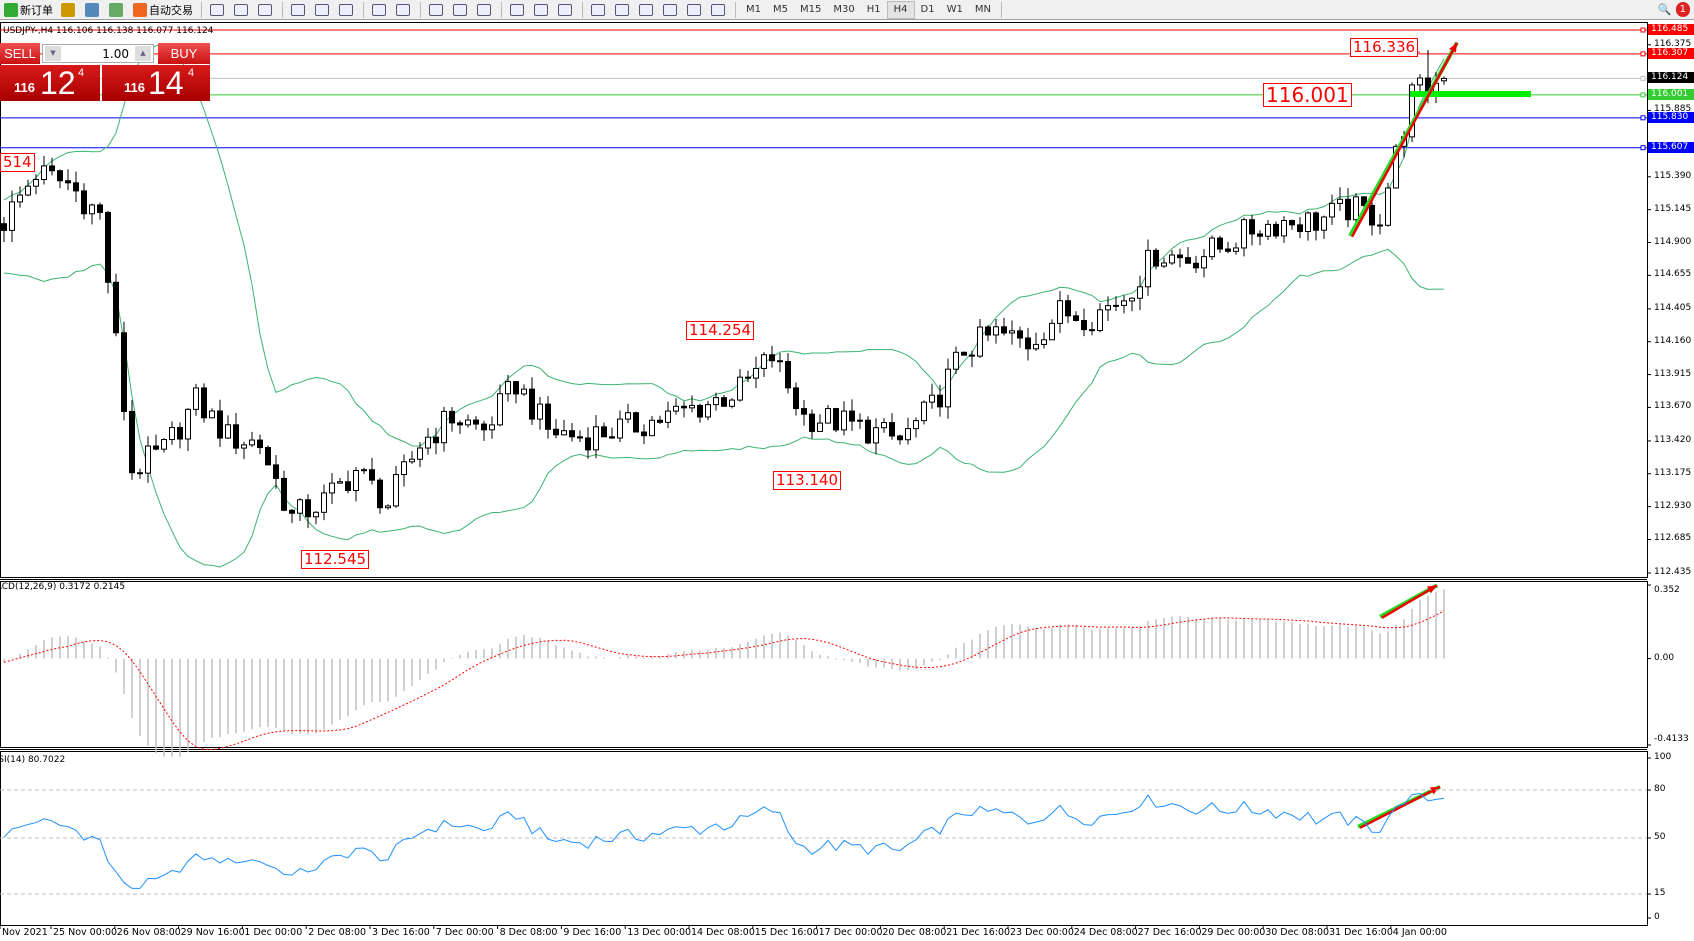 The height and width of the screenshot is (941, 1694). I want to click on lot-up-icon: ▲, so click(143, 53).